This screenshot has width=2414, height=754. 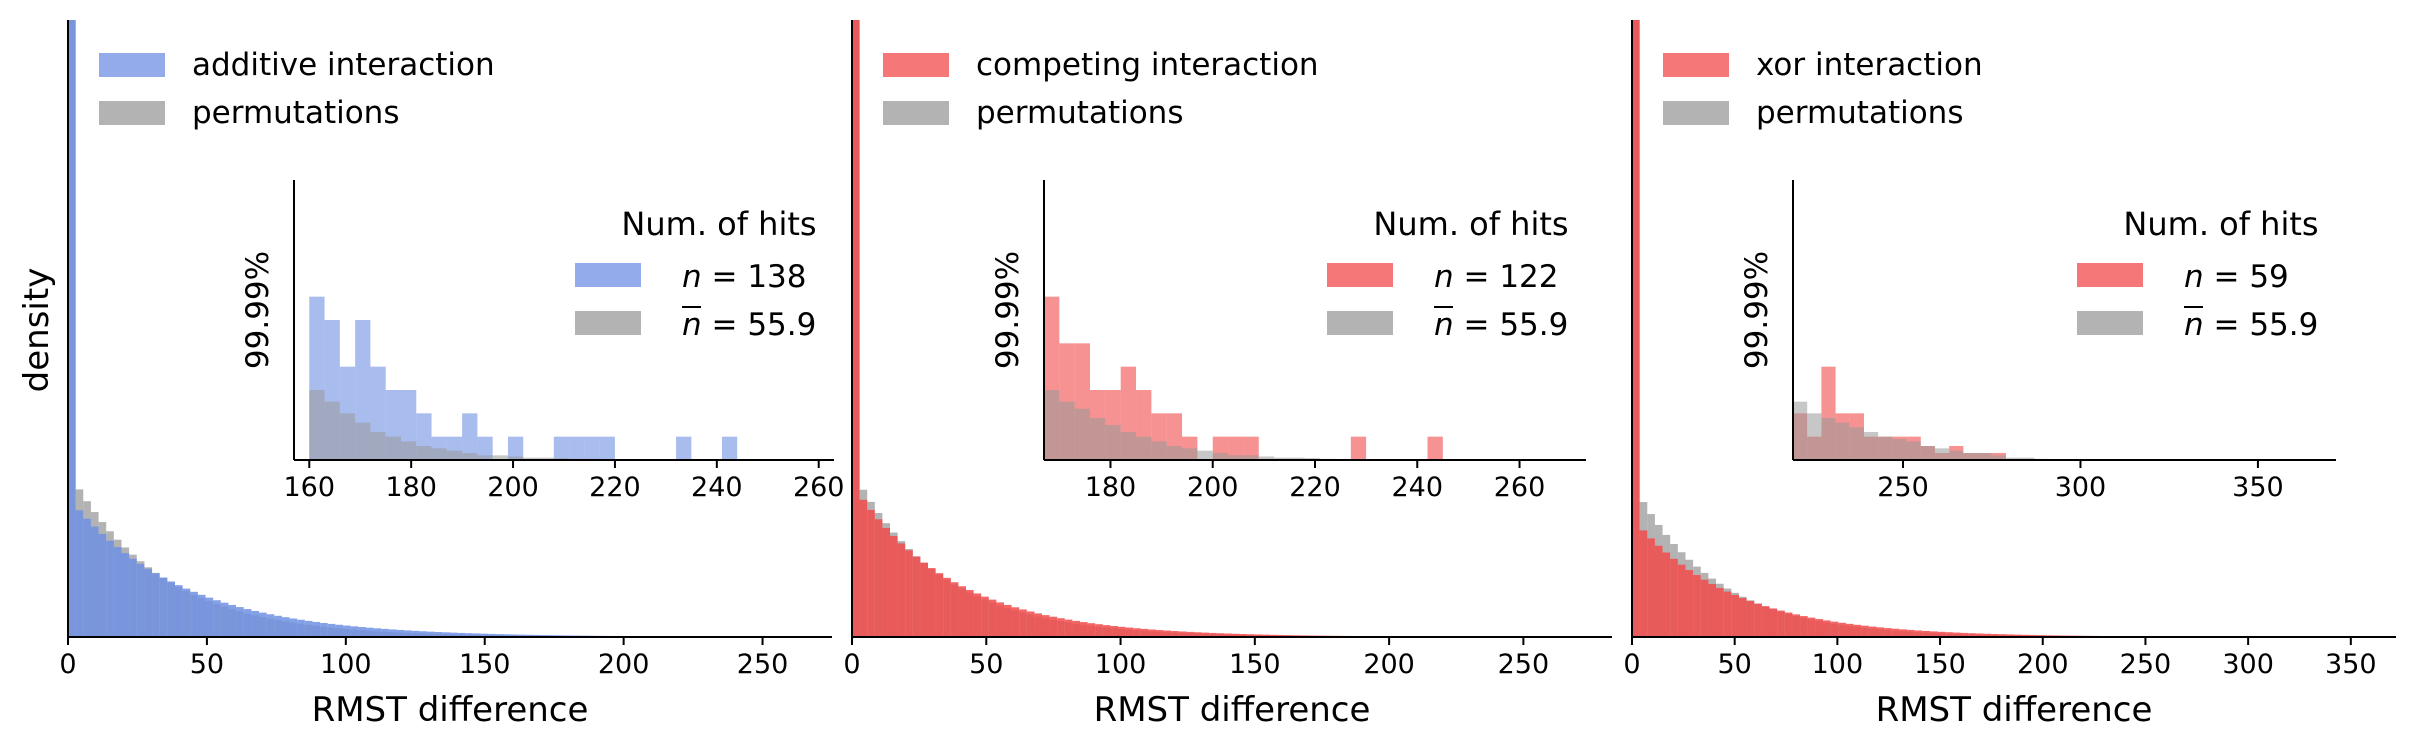 What do you see at coordinates (2146, 664) in the screenshot?
I see `x-tick-label: 250` at bounding box center [2146, 664].